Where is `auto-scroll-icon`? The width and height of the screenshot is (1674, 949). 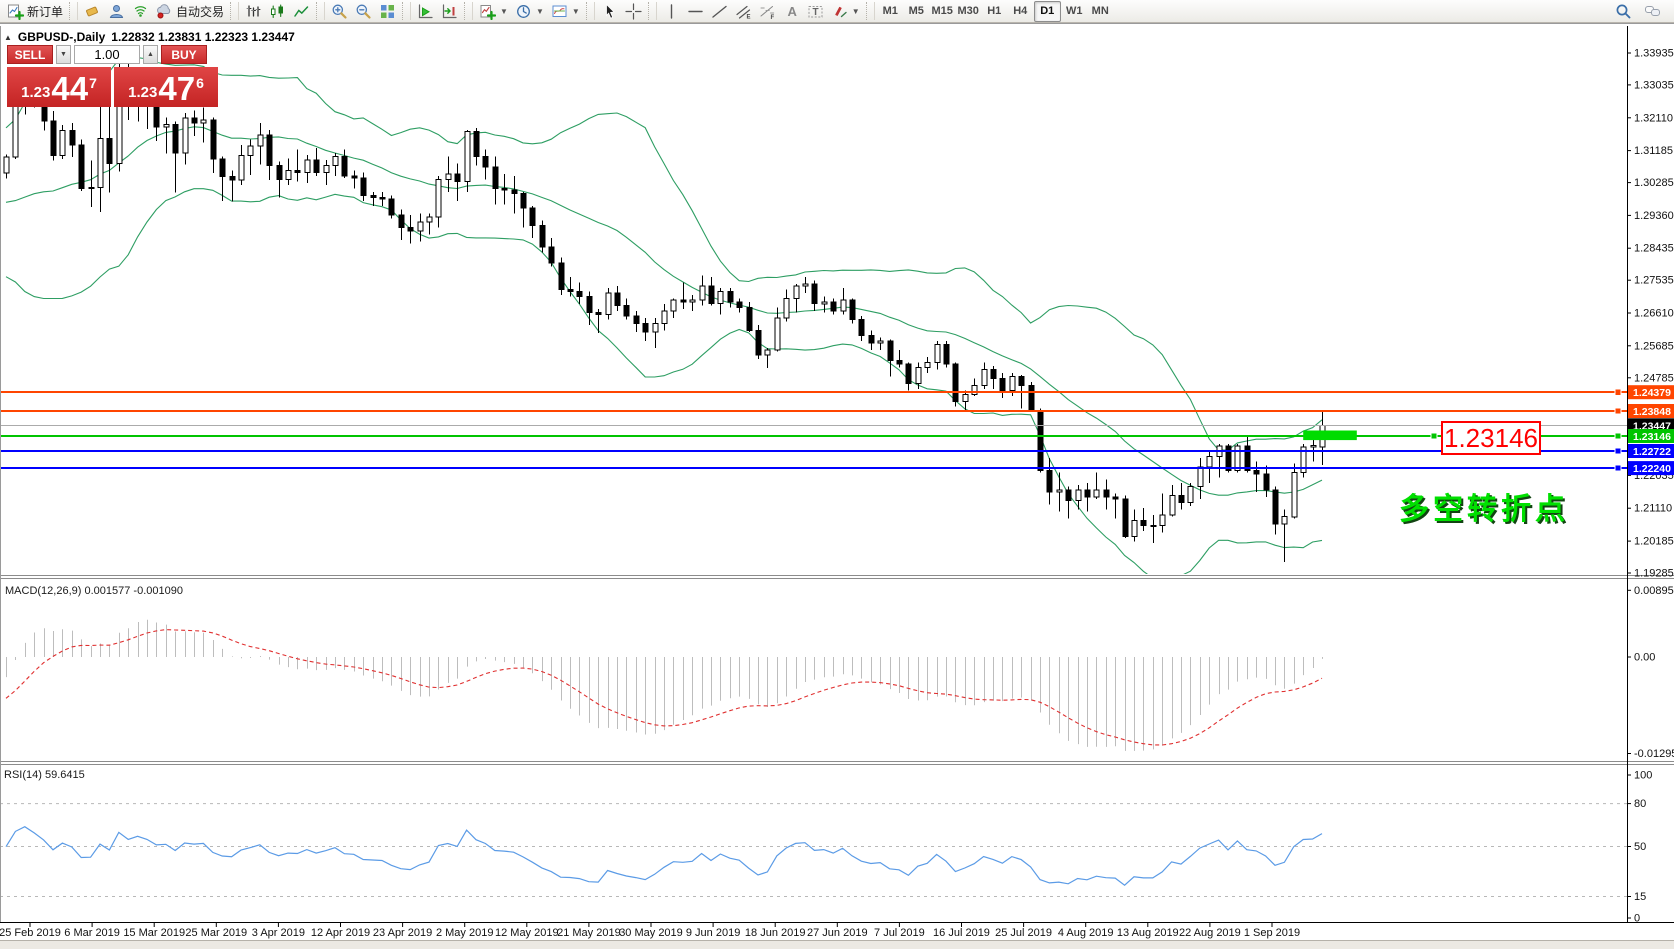 auto-scroll-icon is located at coordinates (425, 10).